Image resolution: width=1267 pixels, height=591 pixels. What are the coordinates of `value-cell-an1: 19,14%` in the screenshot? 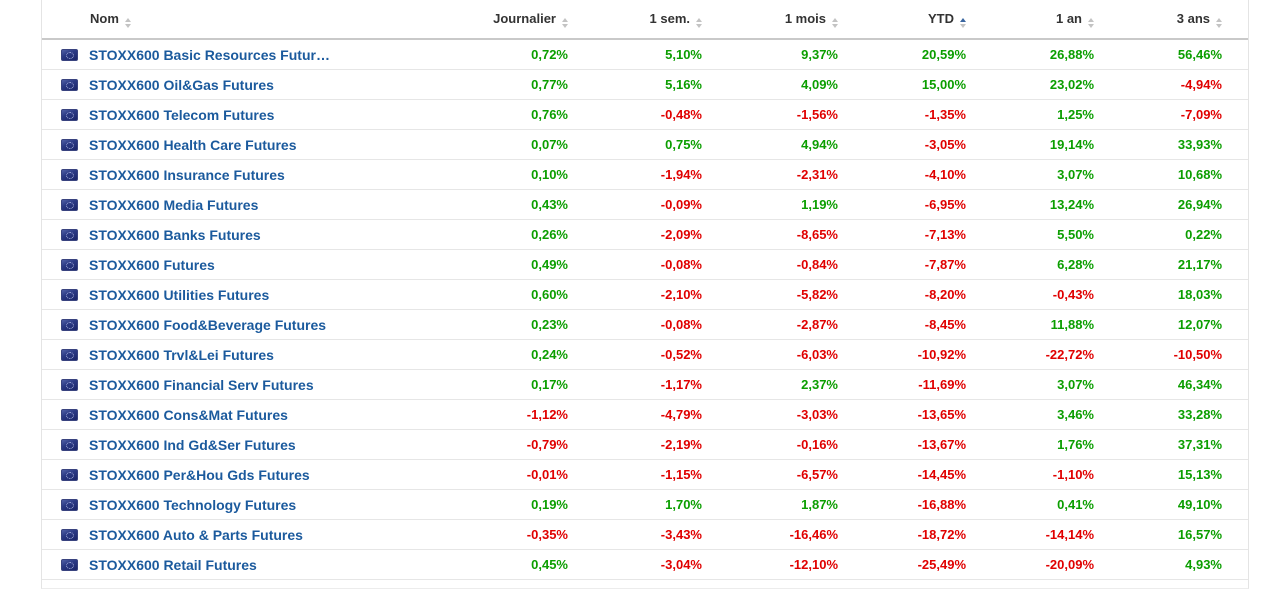 It's located at (1030, 144).